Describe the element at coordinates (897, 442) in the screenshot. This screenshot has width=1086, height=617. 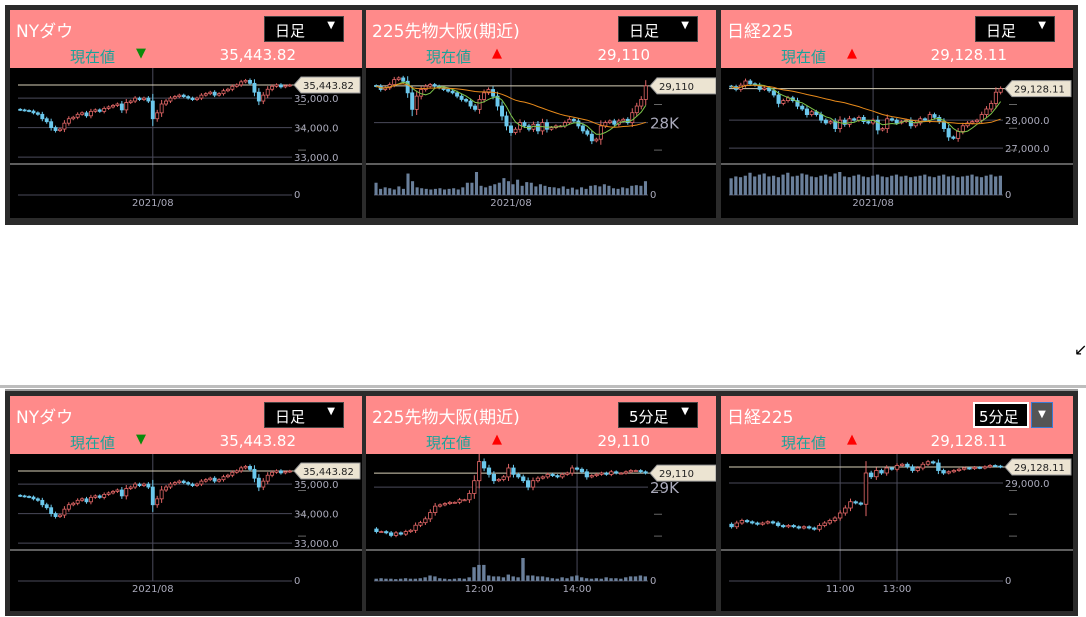
I see `price-row: 現在値 ▲ 29,128.11` at that location.